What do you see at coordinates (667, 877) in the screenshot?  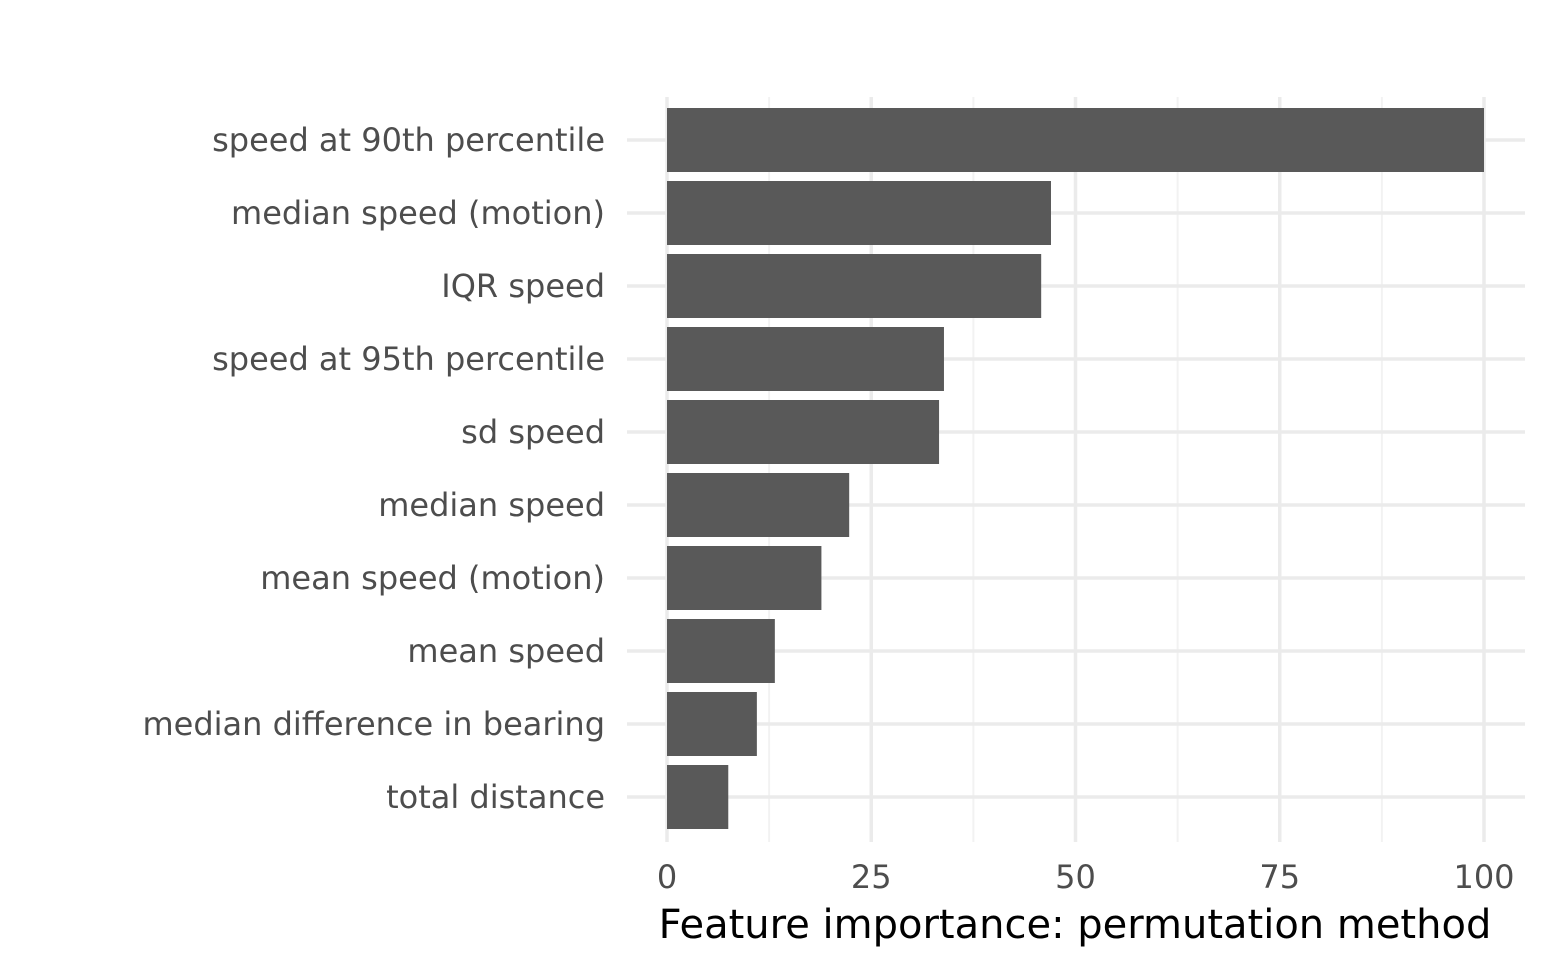 I see `x-tick-label: 0` at bounding box center [667, 877].